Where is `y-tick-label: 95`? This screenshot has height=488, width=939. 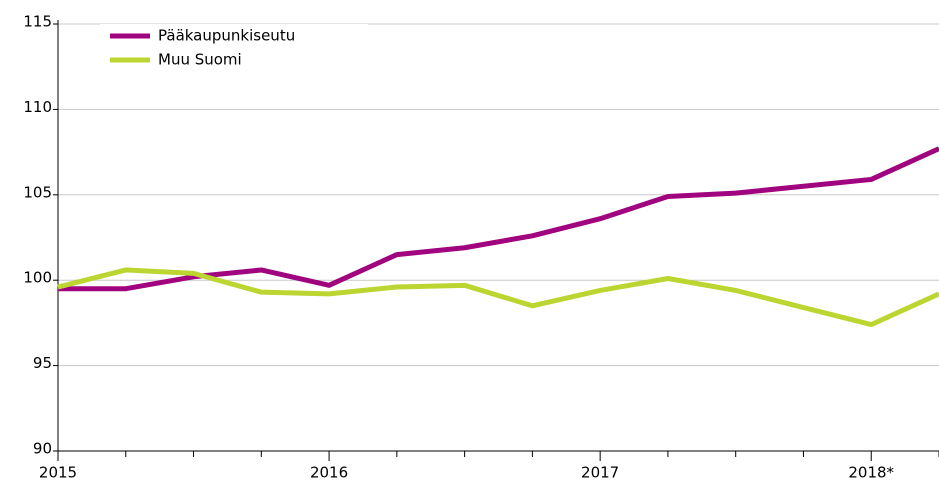
y-tick-label: 95 is located at coordinates (42, 363).